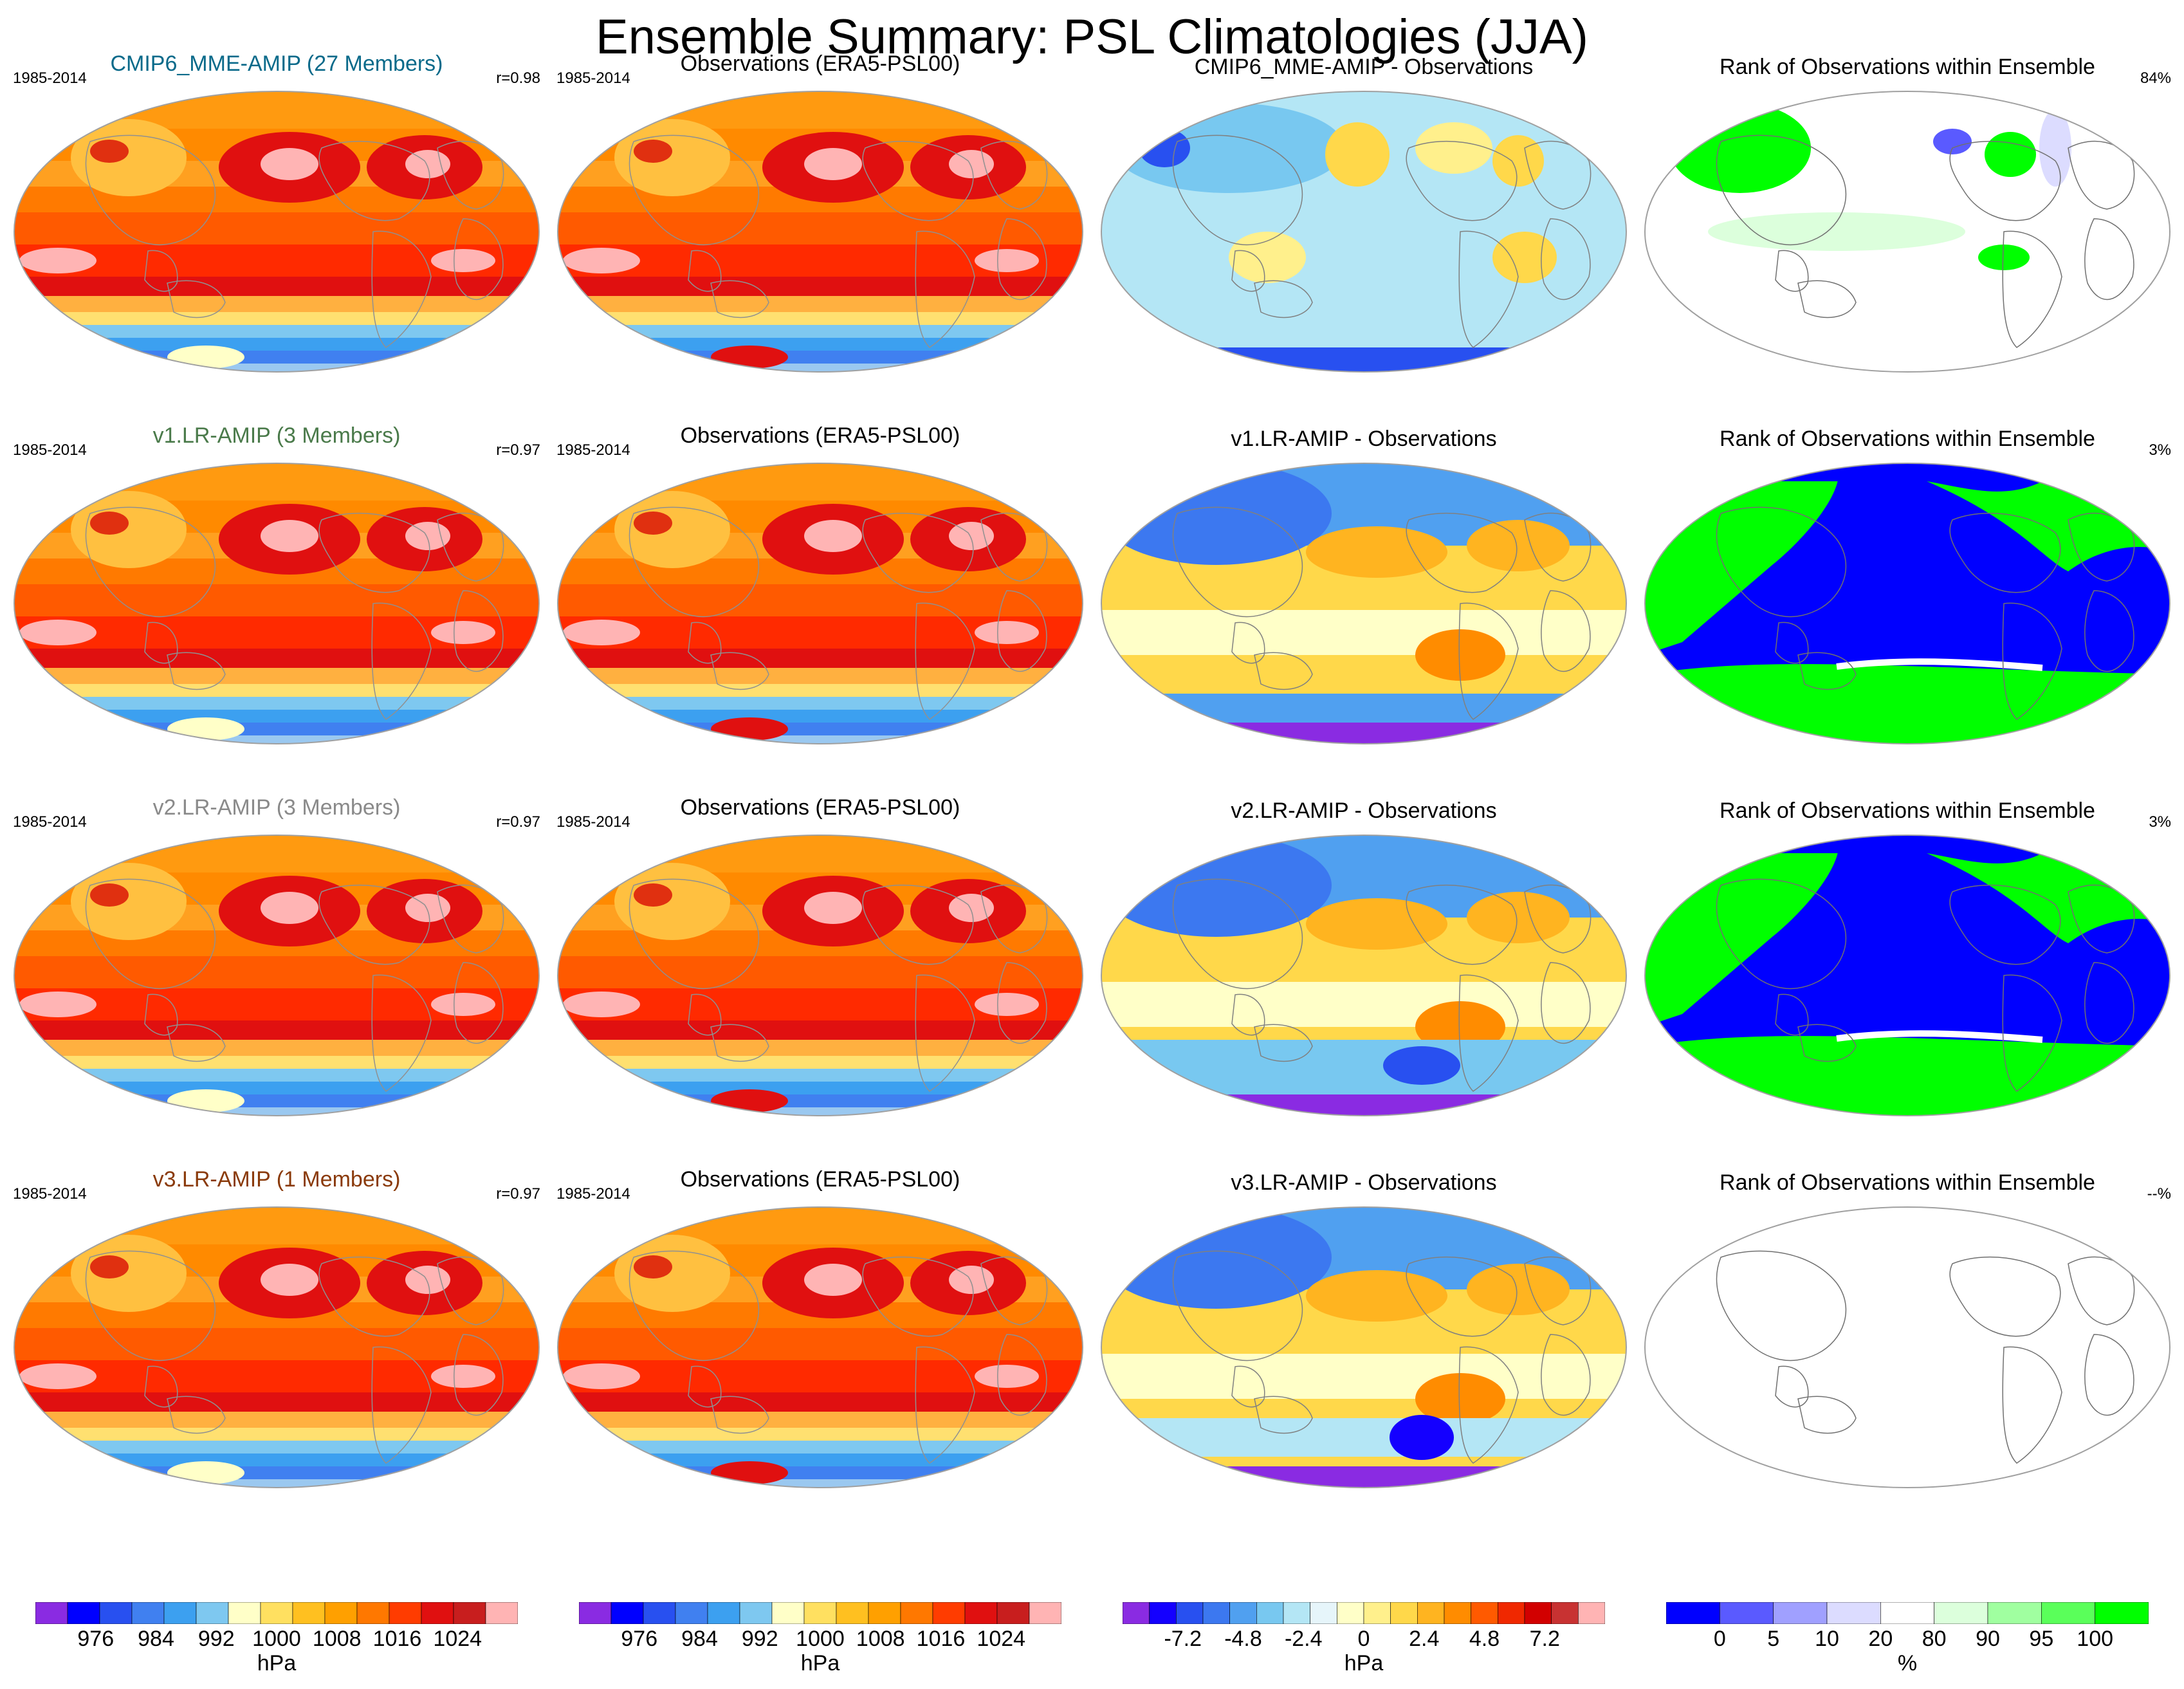  Describe the element at coordinates (276, 1179) in the screenshot. I see `model-panel-title: v3.LR-AMIP (1 Members)` at that location.